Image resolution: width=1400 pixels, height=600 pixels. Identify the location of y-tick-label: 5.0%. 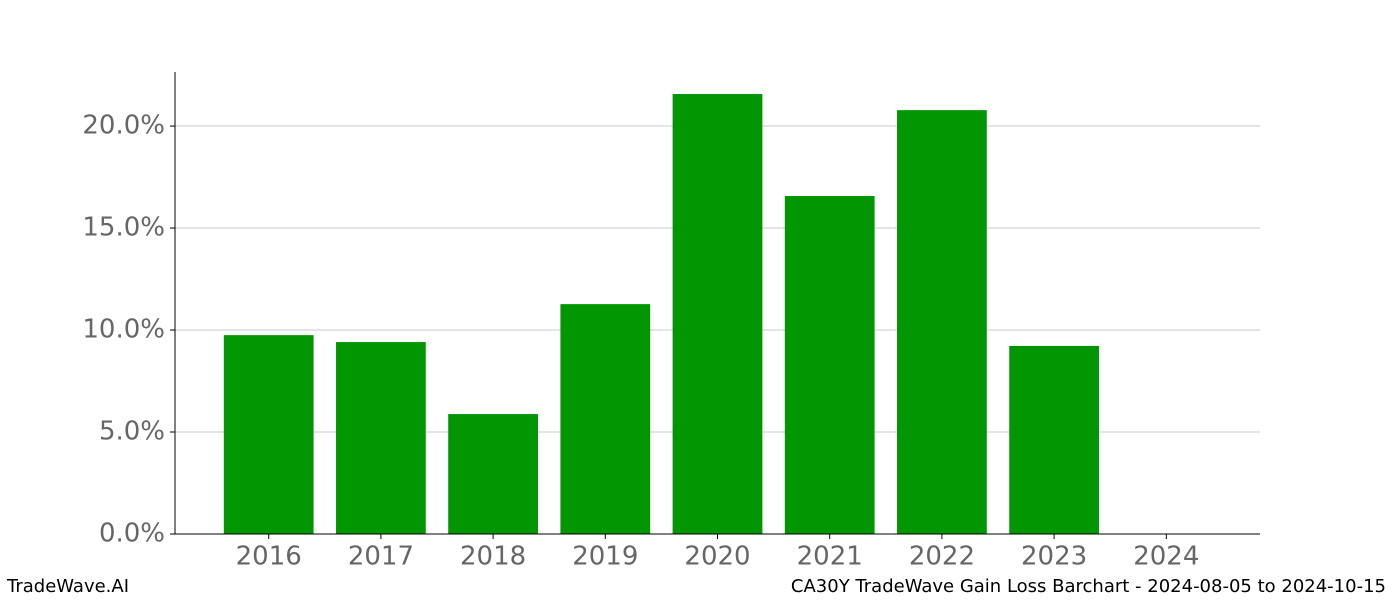
(132, 432).